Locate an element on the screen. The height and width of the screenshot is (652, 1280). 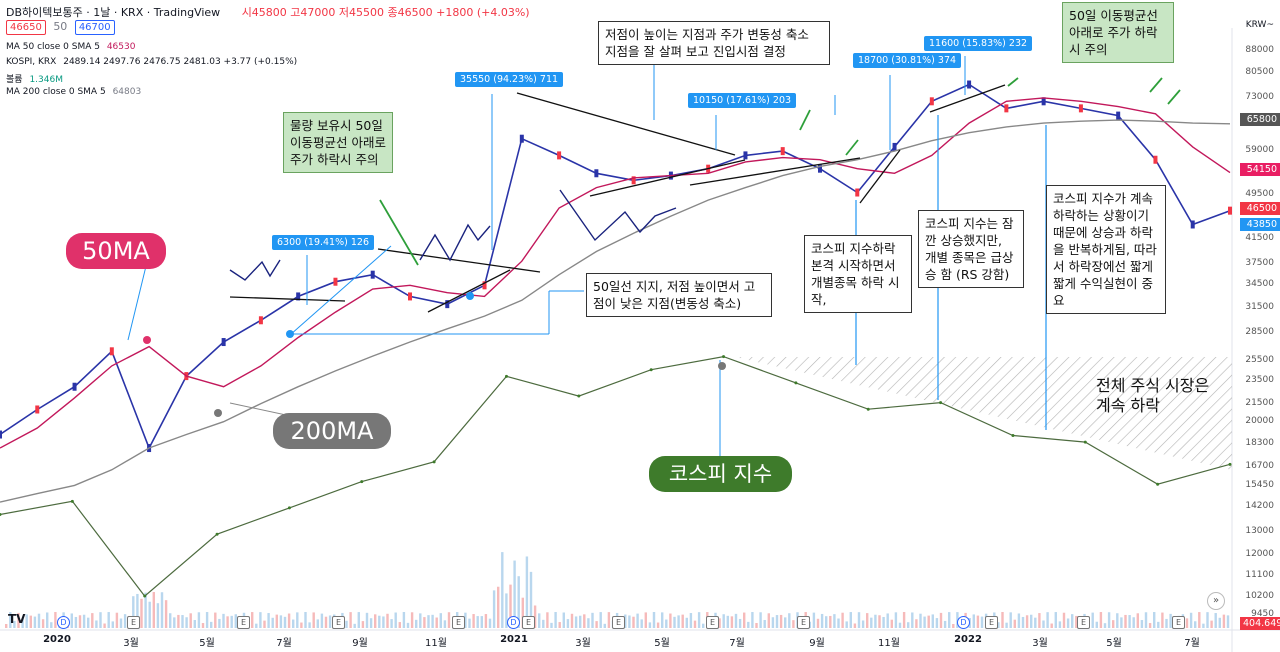
y-tick-label: 10200 is located at coordinates (1259, 596).